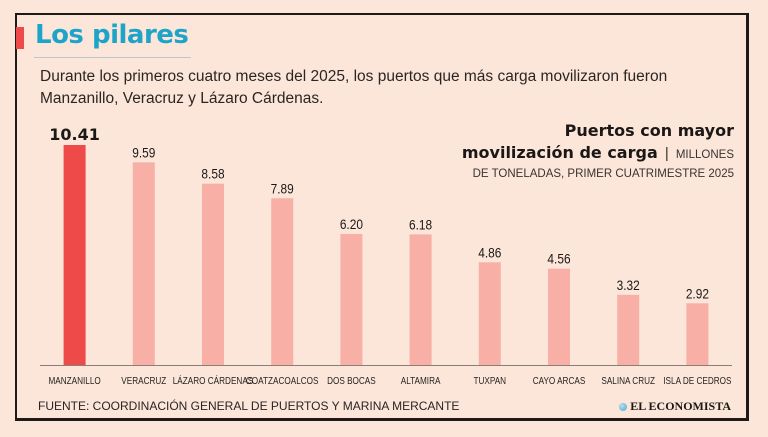 The image size is (768, 437). What do you see at coordinates (143, 380) in the screenshot?
I see `category-label: VERACRUZ` at bounding box center [143, 380].